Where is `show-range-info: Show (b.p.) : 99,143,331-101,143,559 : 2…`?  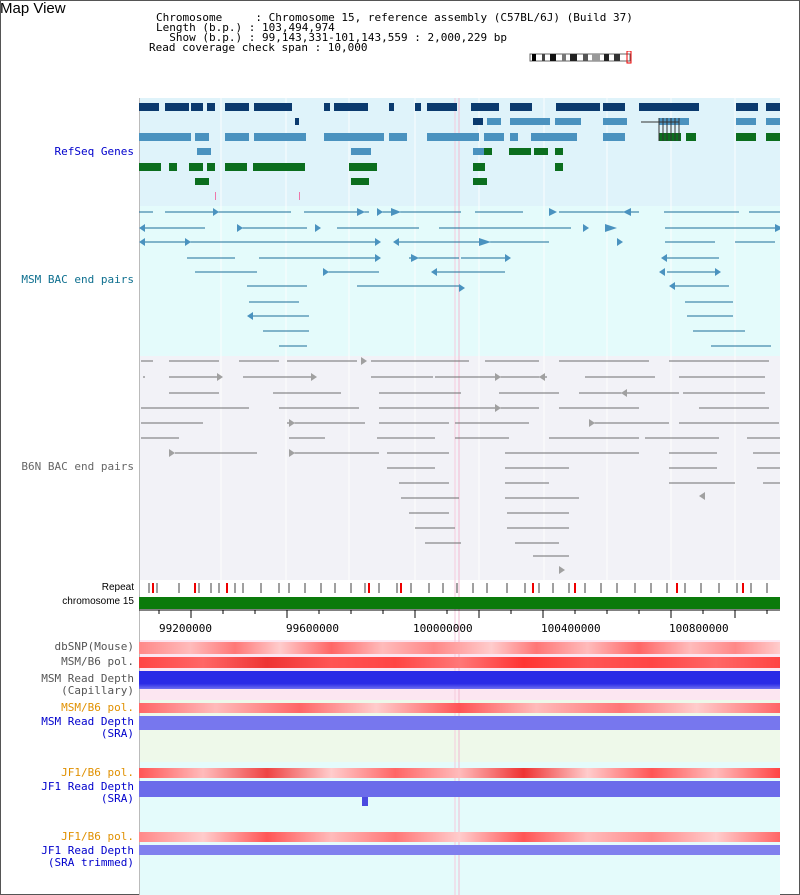
show-range-info: Show (b.p.) : 99,143,331-101,143,559 : 2… is located at coordinates (331, 37).